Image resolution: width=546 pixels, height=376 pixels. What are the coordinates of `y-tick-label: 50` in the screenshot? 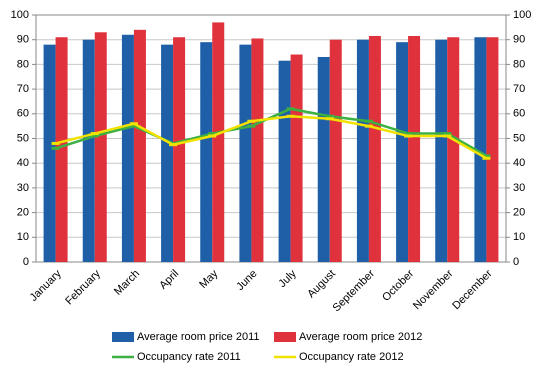 It's located at (23, 138).